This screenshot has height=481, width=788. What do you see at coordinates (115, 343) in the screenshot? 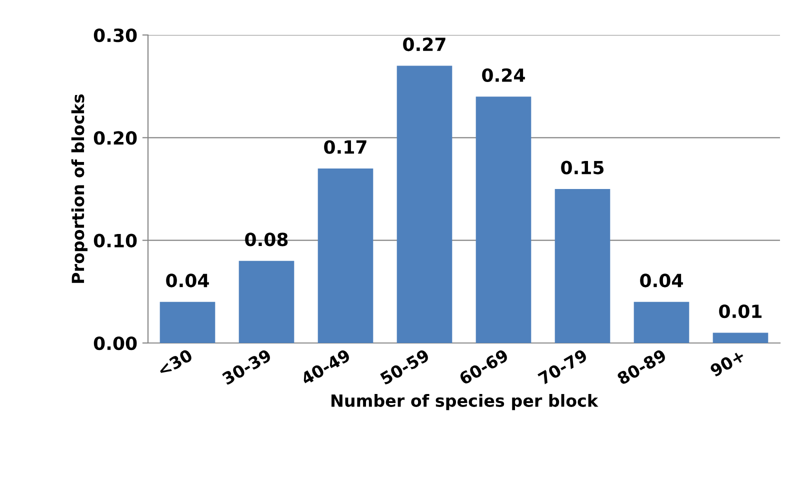
I see `y-tick-label: 0.00` at bounding box center [115, 343].